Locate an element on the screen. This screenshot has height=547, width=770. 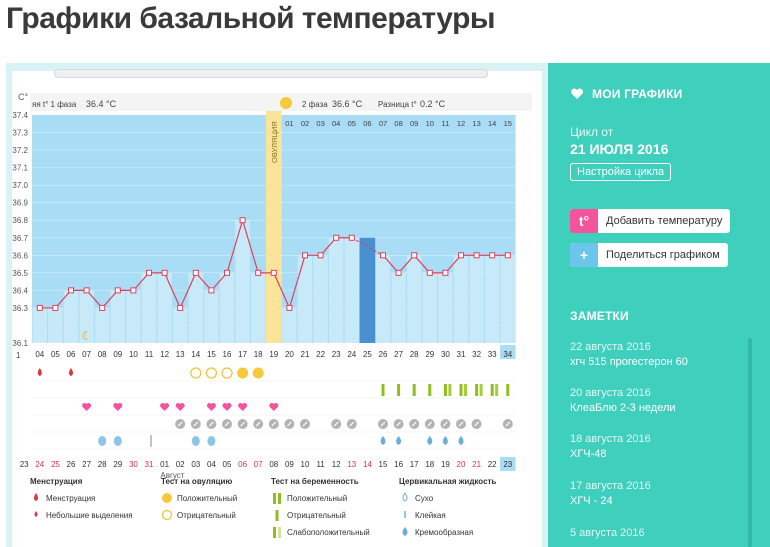
double-line-icon is located at coordinates (274, 498).